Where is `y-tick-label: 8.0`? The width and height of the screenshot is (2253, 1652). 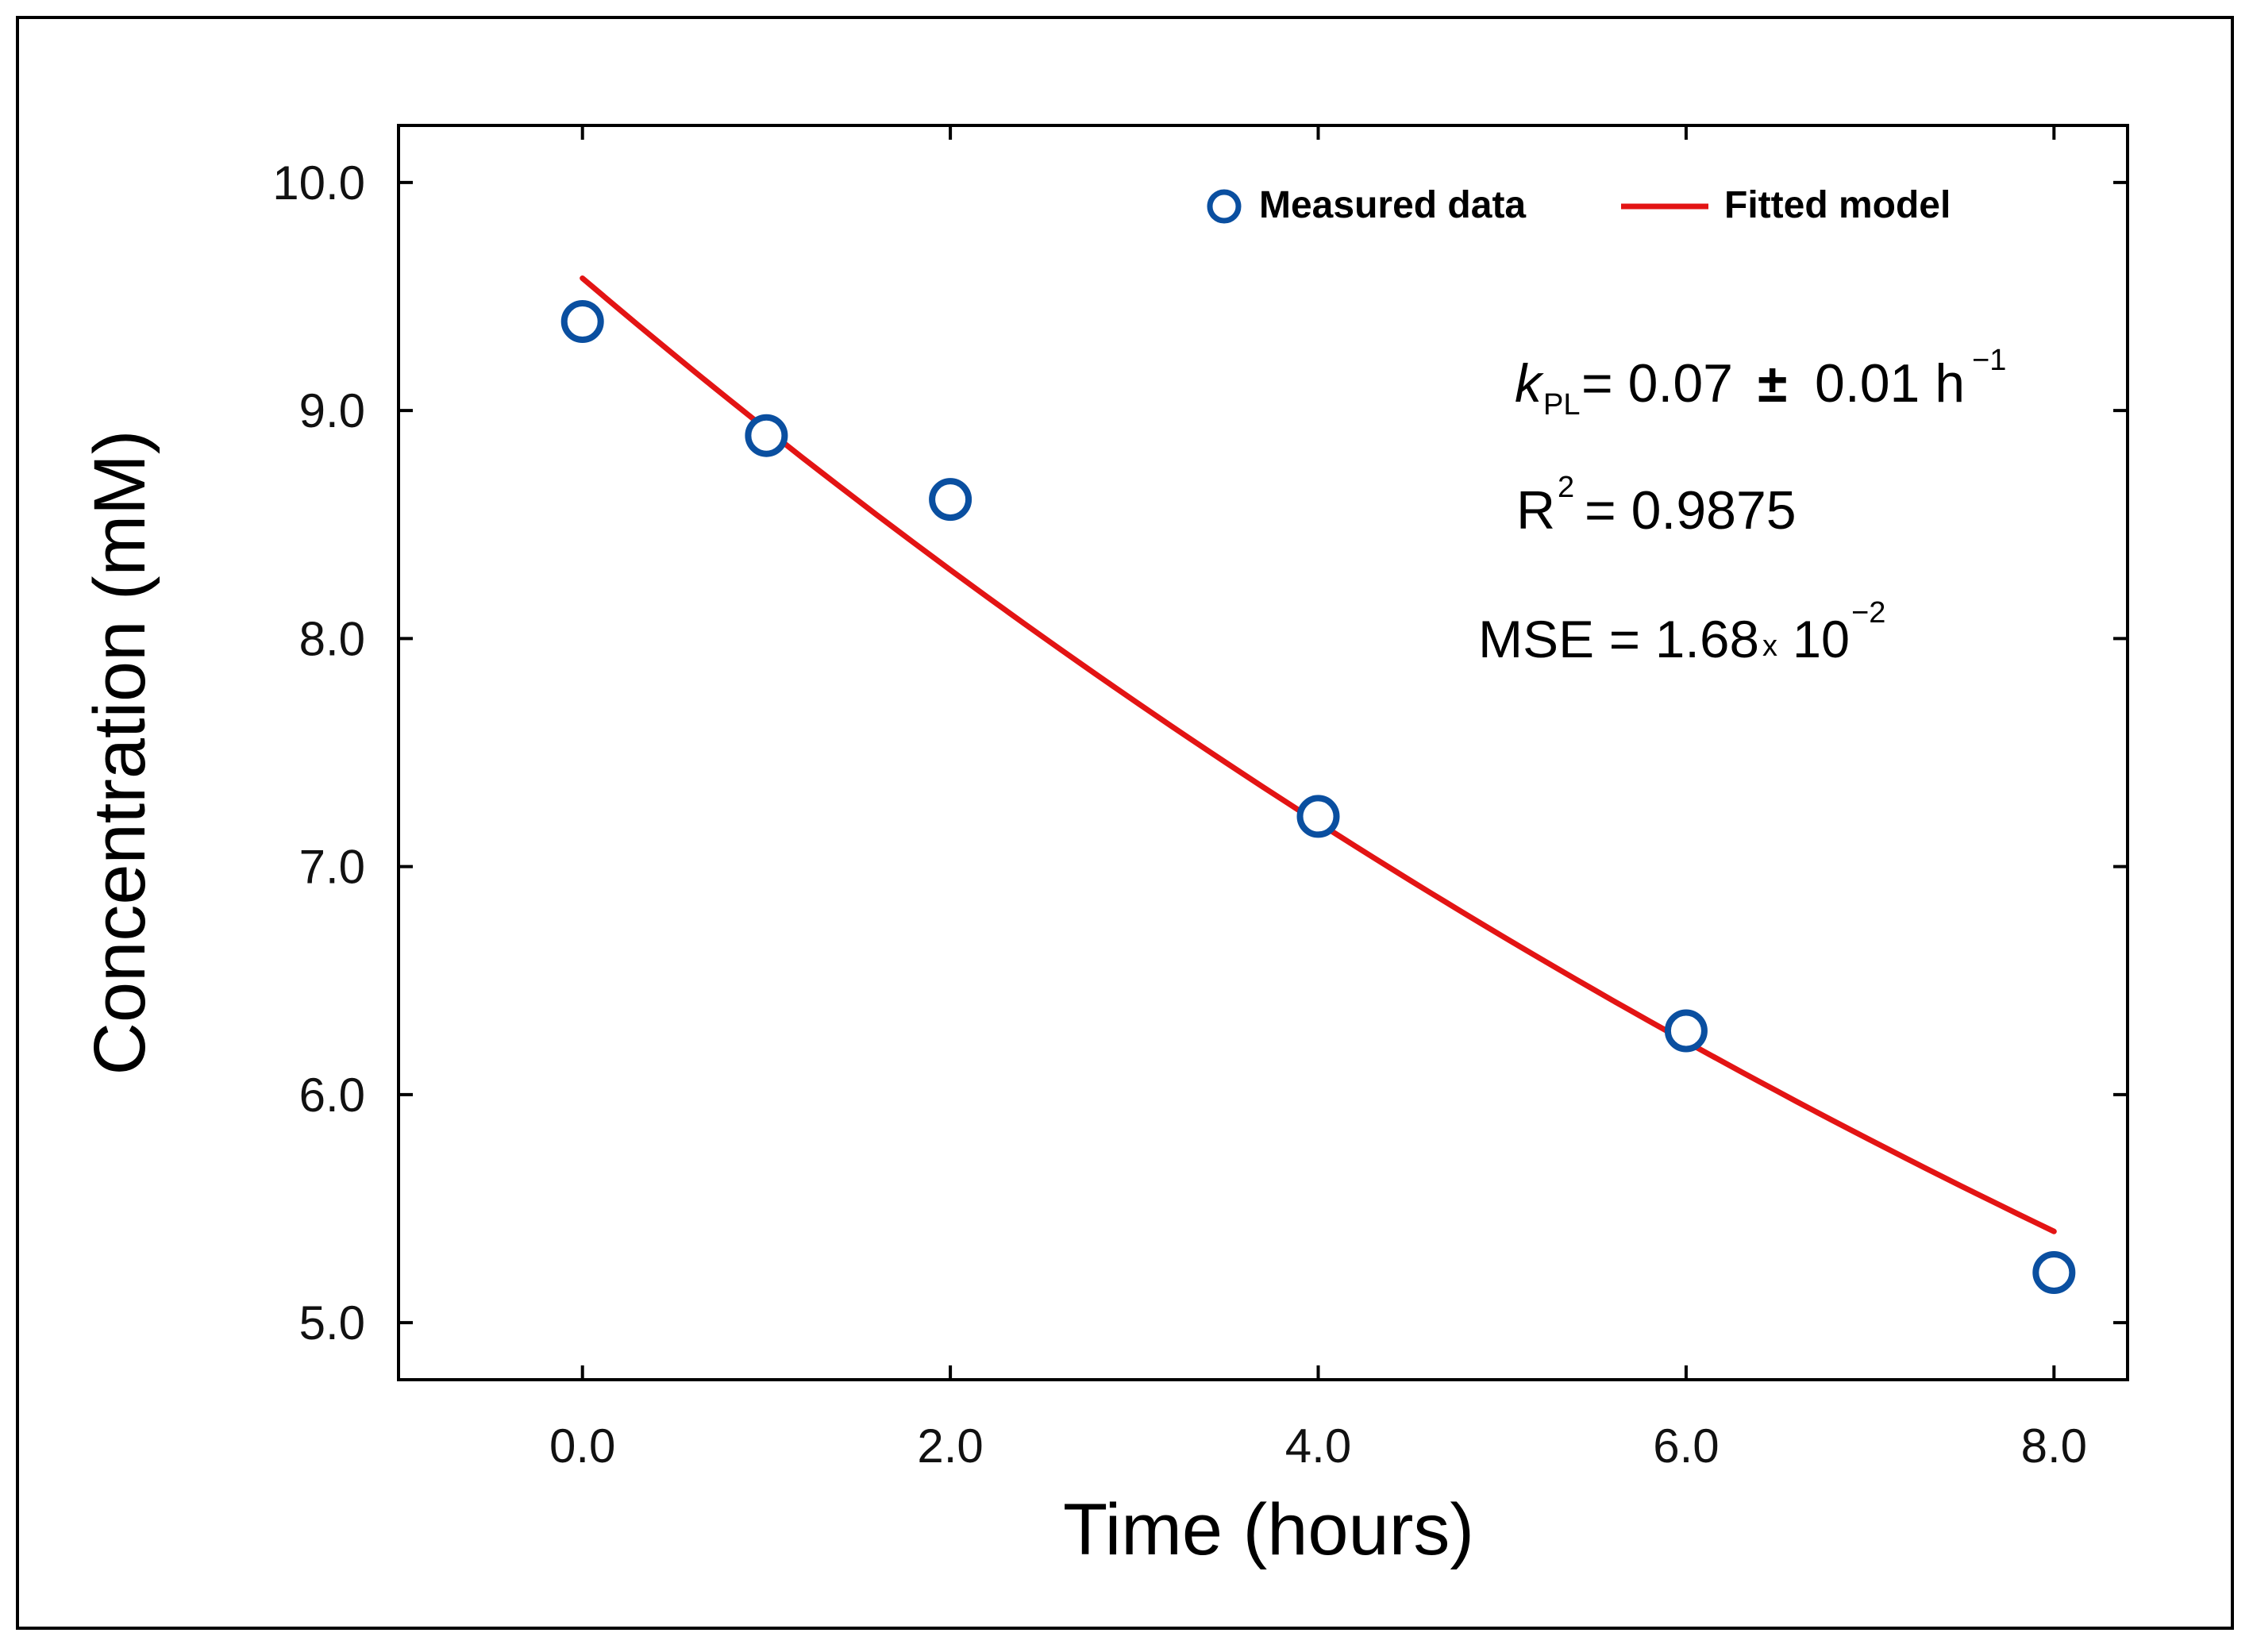 y-tick-label: 8.0 is located at coordinates (332, 638).